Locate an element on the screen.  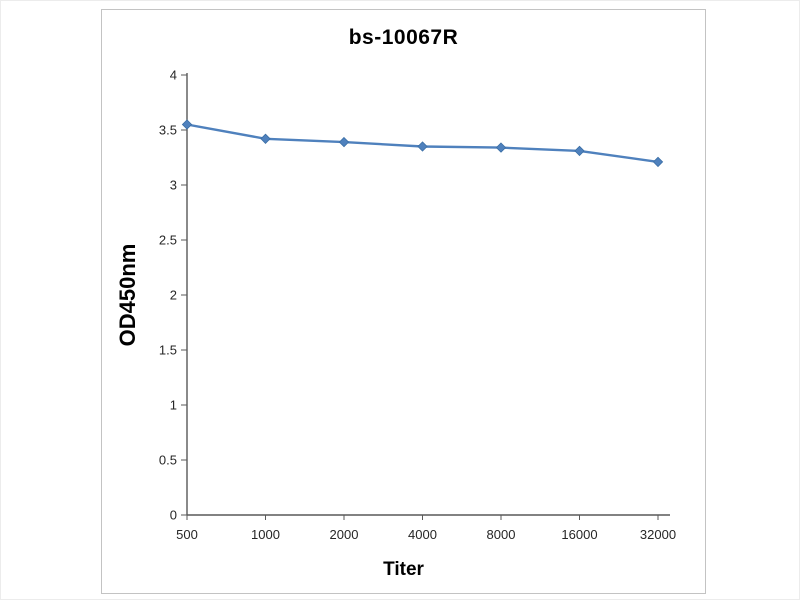
x-tick-label: 4000 is located at coordinates (422, 534).